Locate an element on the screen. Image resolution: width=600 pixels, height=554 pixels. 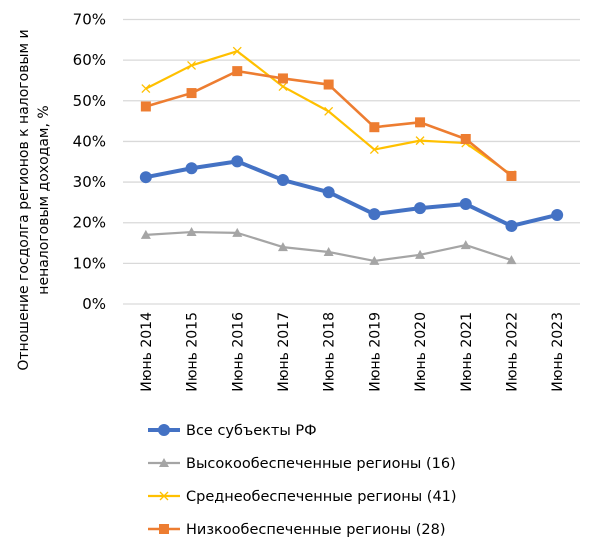
x-tick-label: Июнь 2016 is located at coordinates (238, 352).